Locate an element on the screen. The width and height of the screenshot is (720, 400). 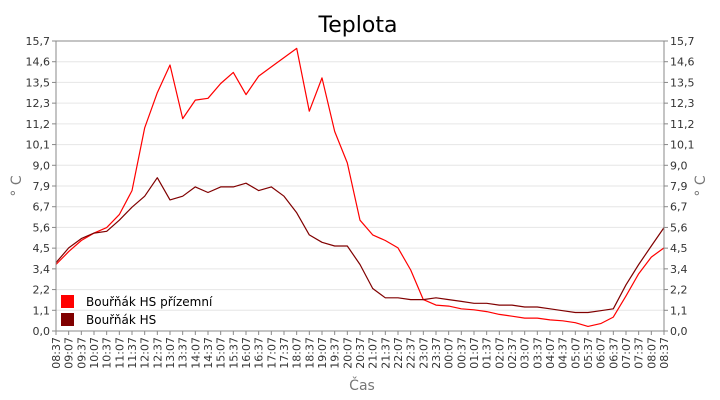
x-tick-label: 00:37 is located at coordinates (461, 353).